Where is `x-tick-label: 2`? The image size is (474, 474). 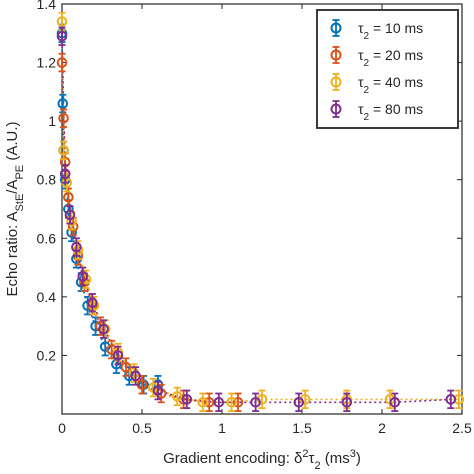 x-tick-label: 2 is located at coordinates (382, 428).